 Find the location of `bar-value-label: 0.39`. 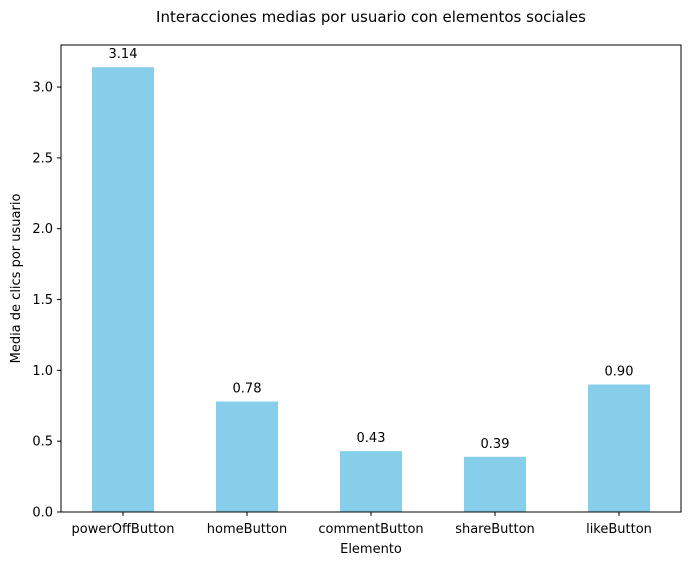

bar-value-label: 0.39 is located at coordinates (495, 444).